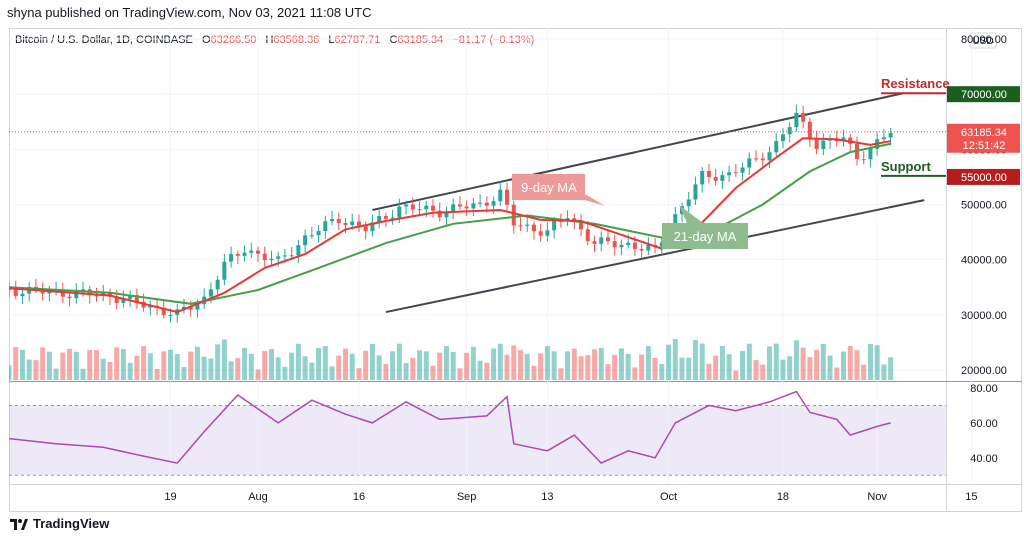 Image resolution: width=1024 pixels, height=543 pixels. Describe the element at coordinates (984, 133) in the screenshot. I see `last-price-badge-text: 63185.34` at that location.